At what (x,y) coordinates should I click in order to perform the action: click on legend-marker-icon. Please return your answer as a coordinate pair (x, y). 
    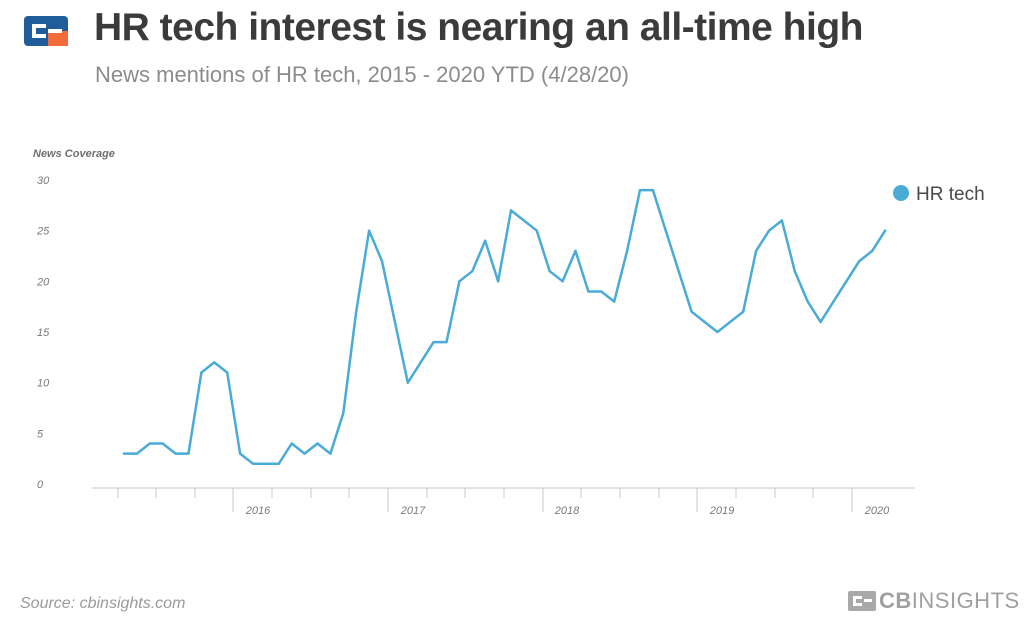
    Looking at the image, I should click on (901, 193).